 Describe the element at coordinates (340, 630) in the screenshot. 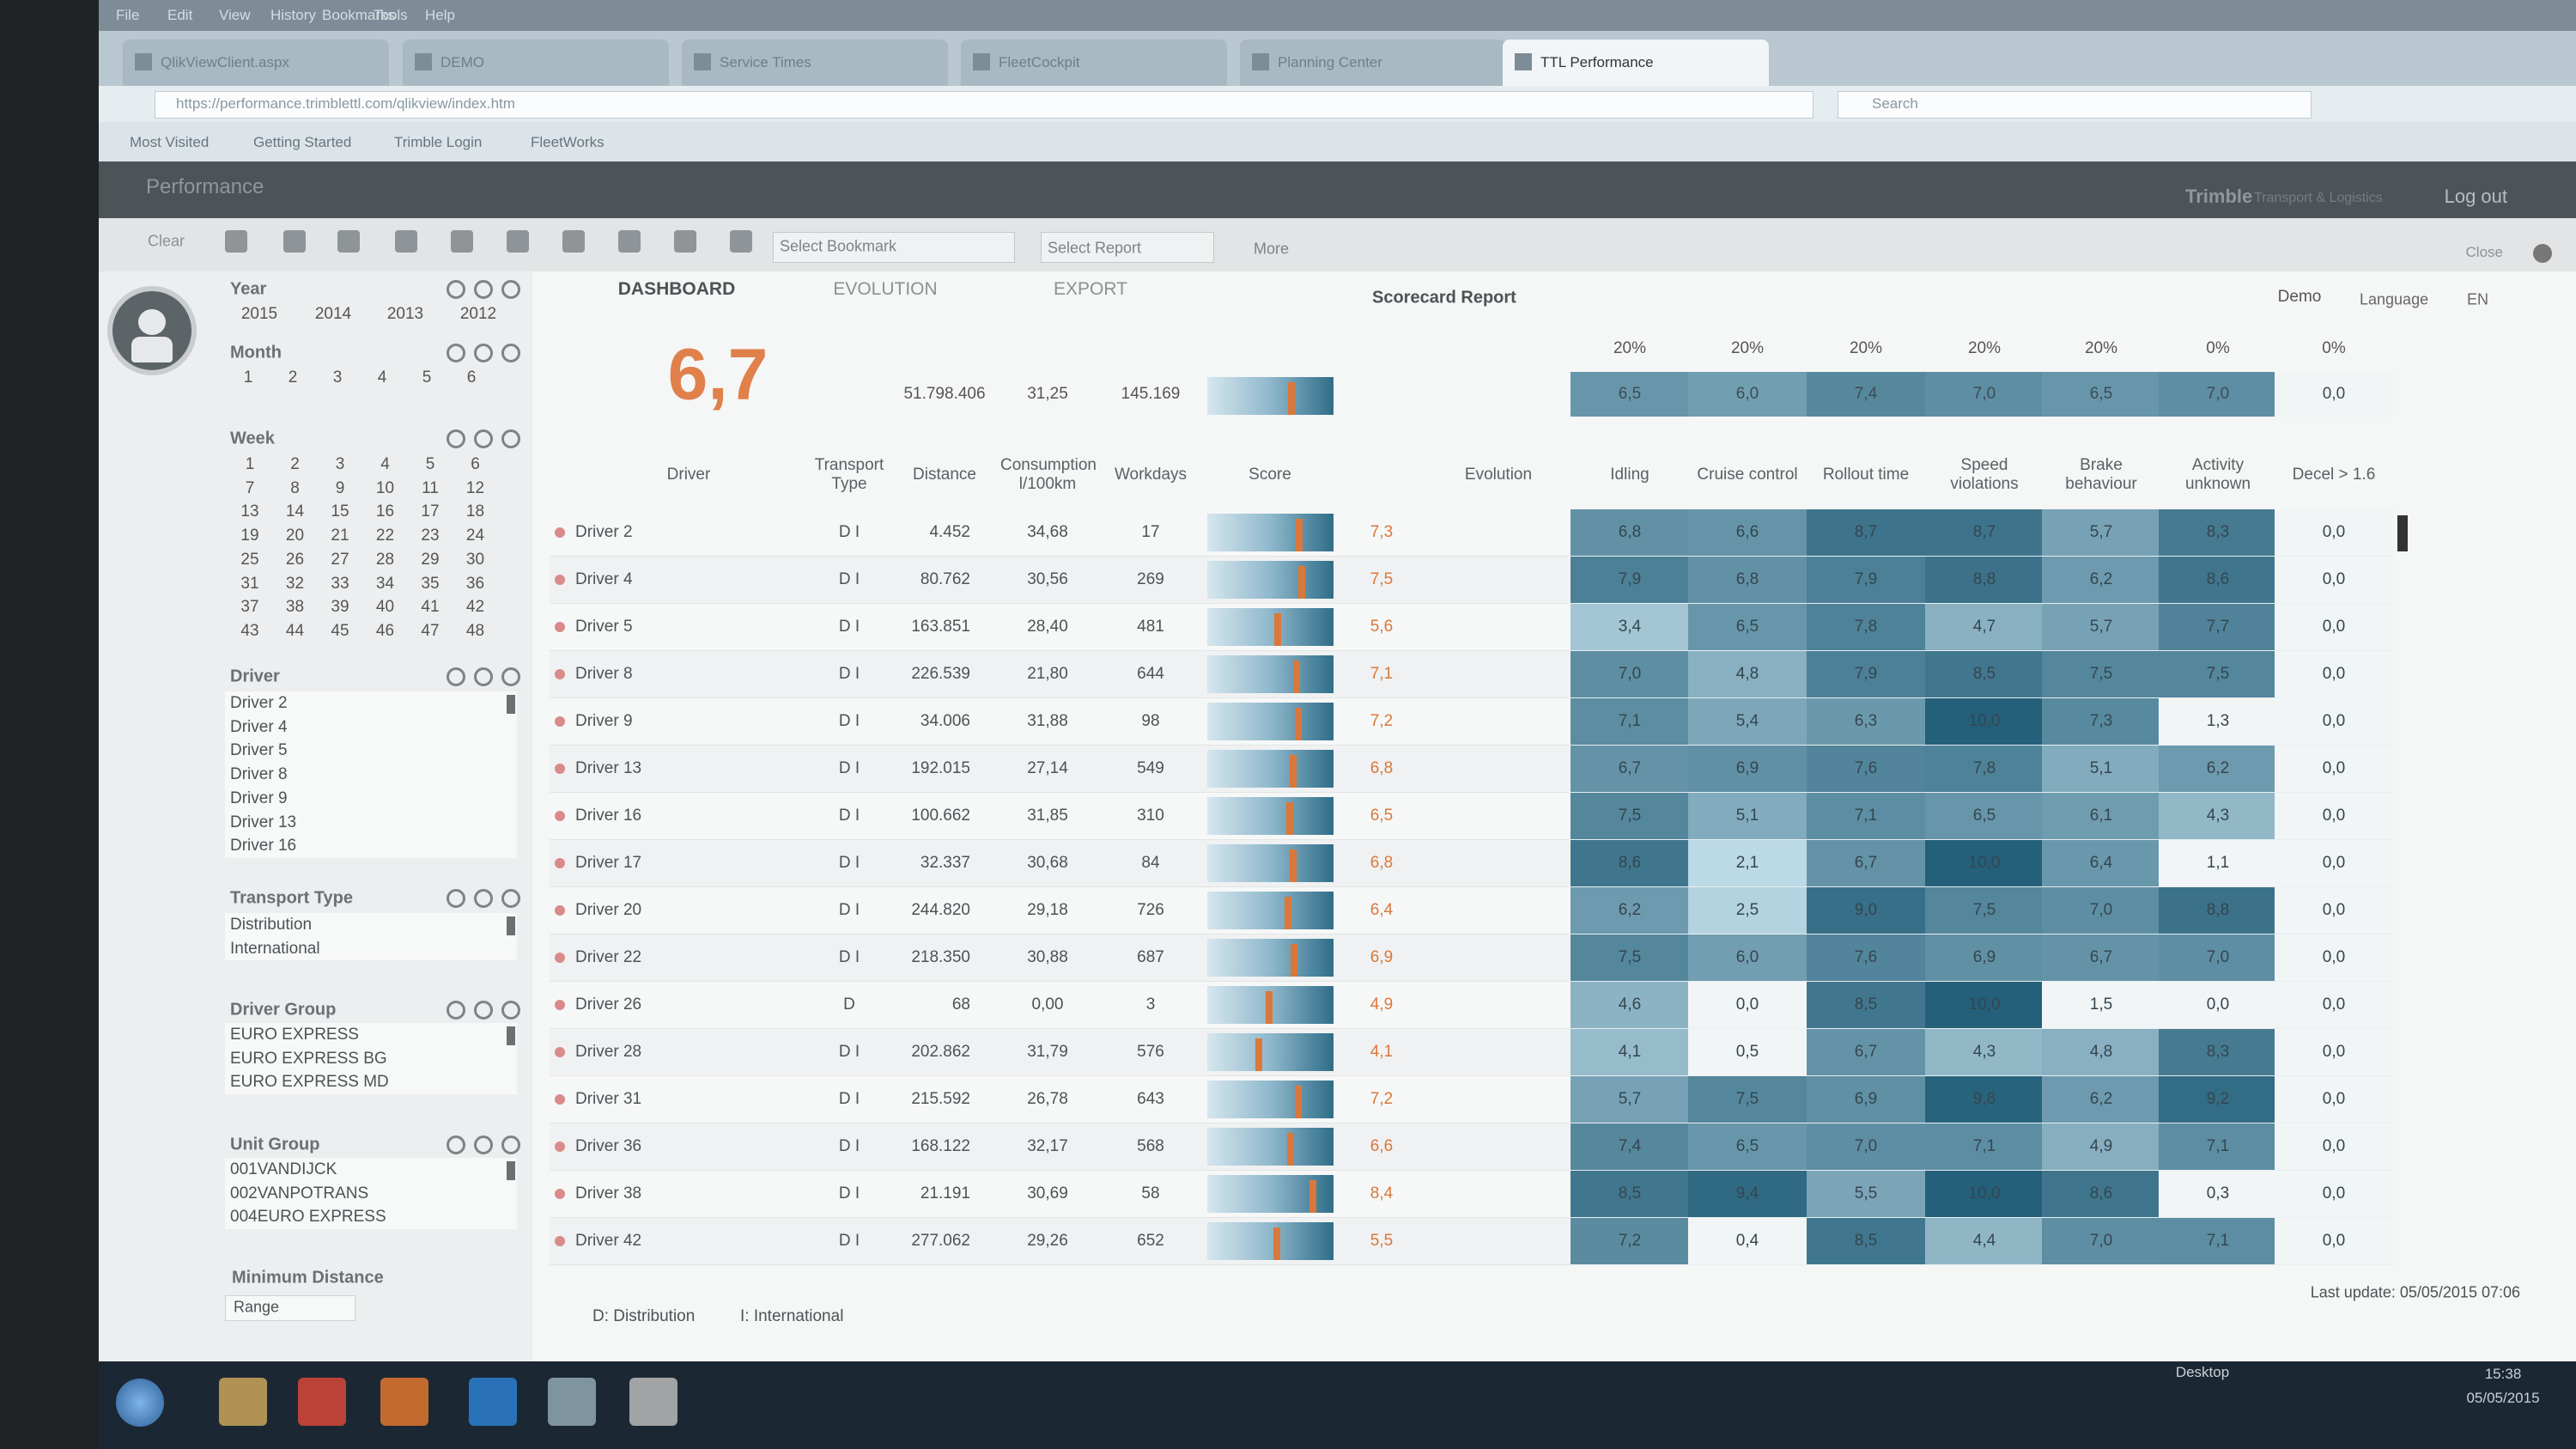

I see `week-item: 45` at that location.